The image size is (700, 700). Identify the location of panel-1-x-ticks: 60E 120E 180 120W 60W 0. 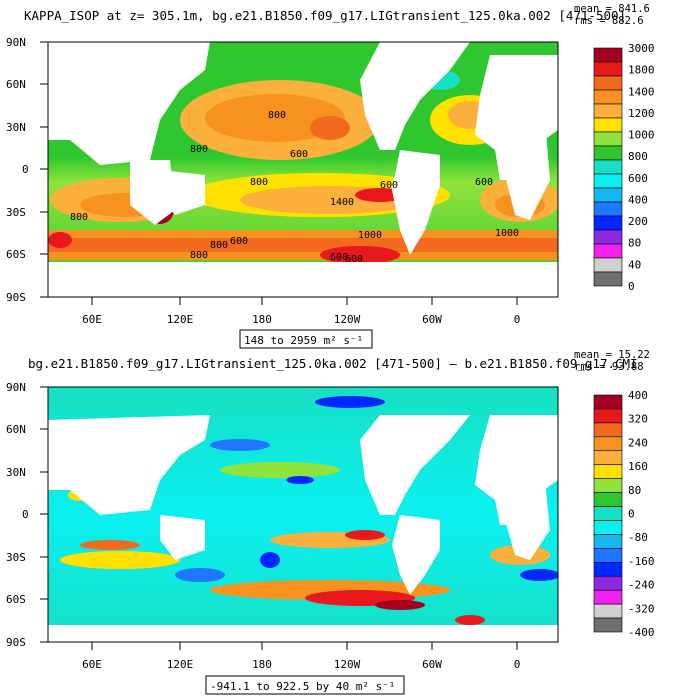
(301, 319).